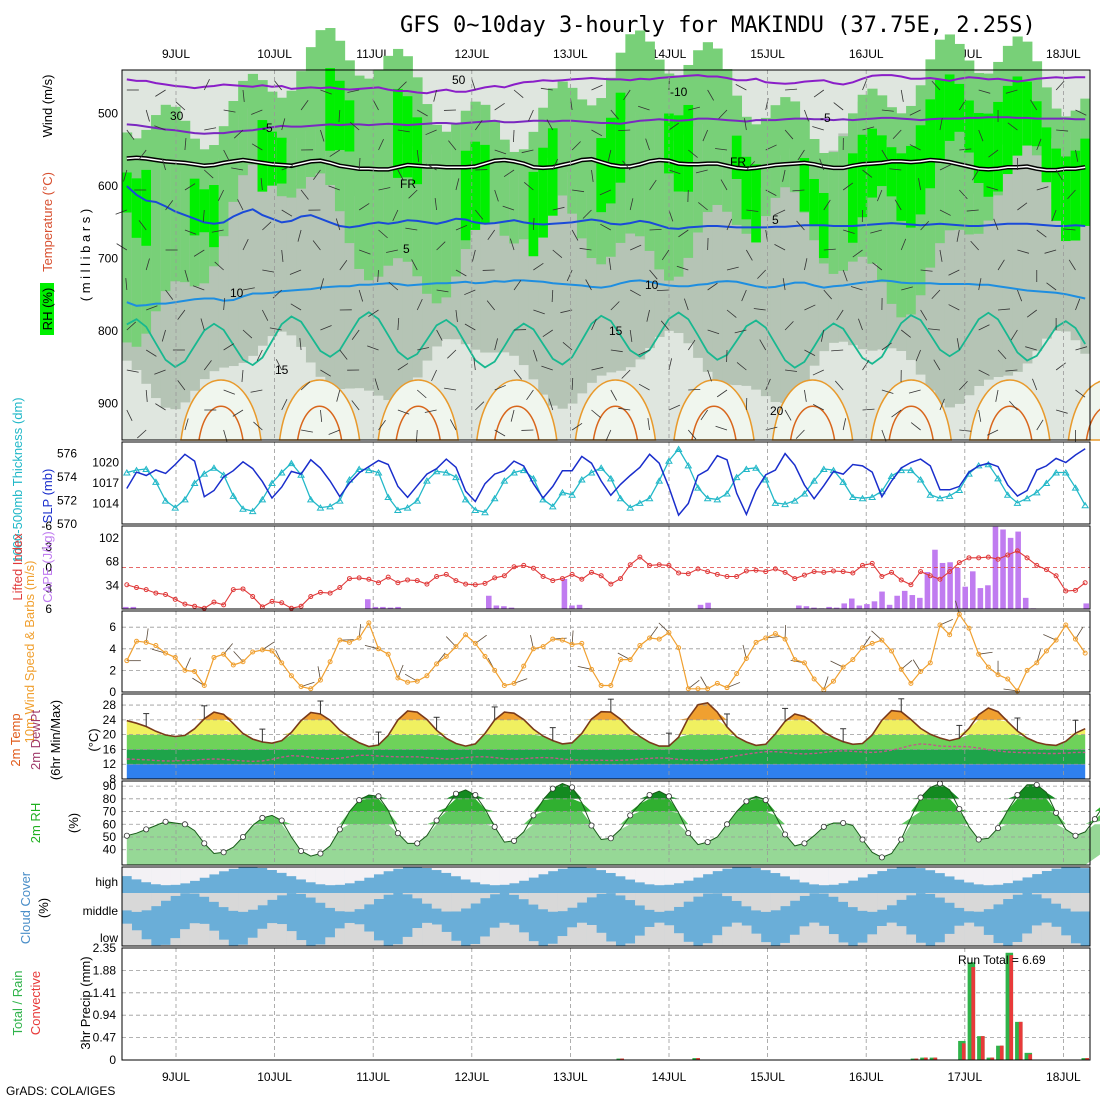 Image resolution: width=1100 pixels, height=1100 pixels. Describe the element at coordinates (47, 309) in the screenshot. I see `rh-legend-swatch` at that location.